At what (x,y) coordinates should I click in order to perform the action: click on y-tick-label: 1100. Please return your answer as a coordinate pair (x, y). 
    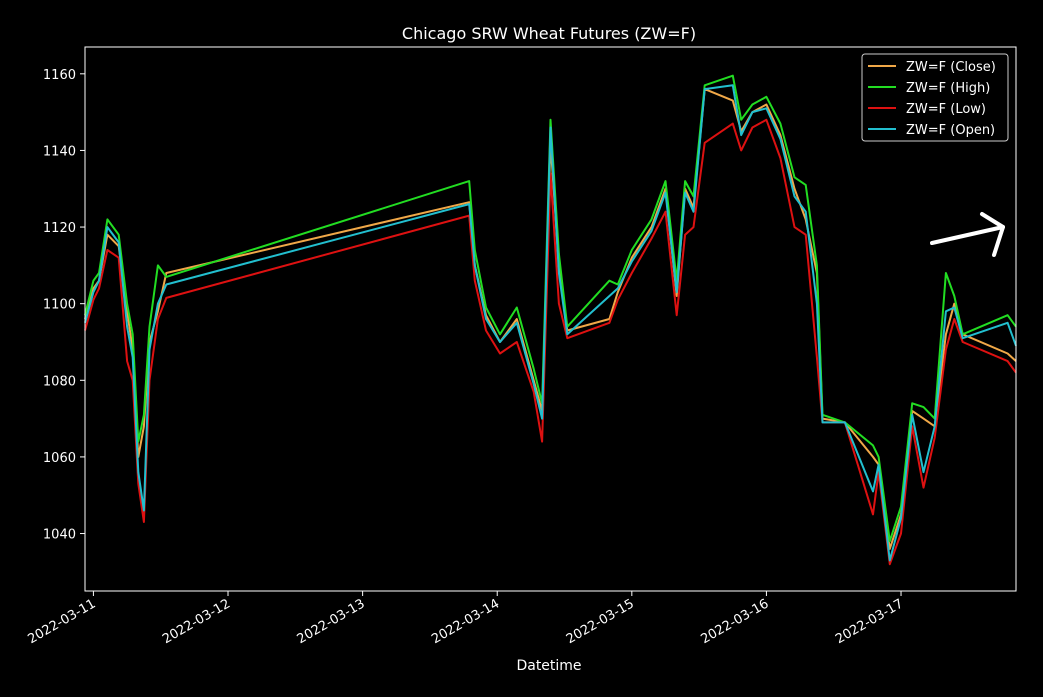
    Looking at the image, I should click on (59, 305).